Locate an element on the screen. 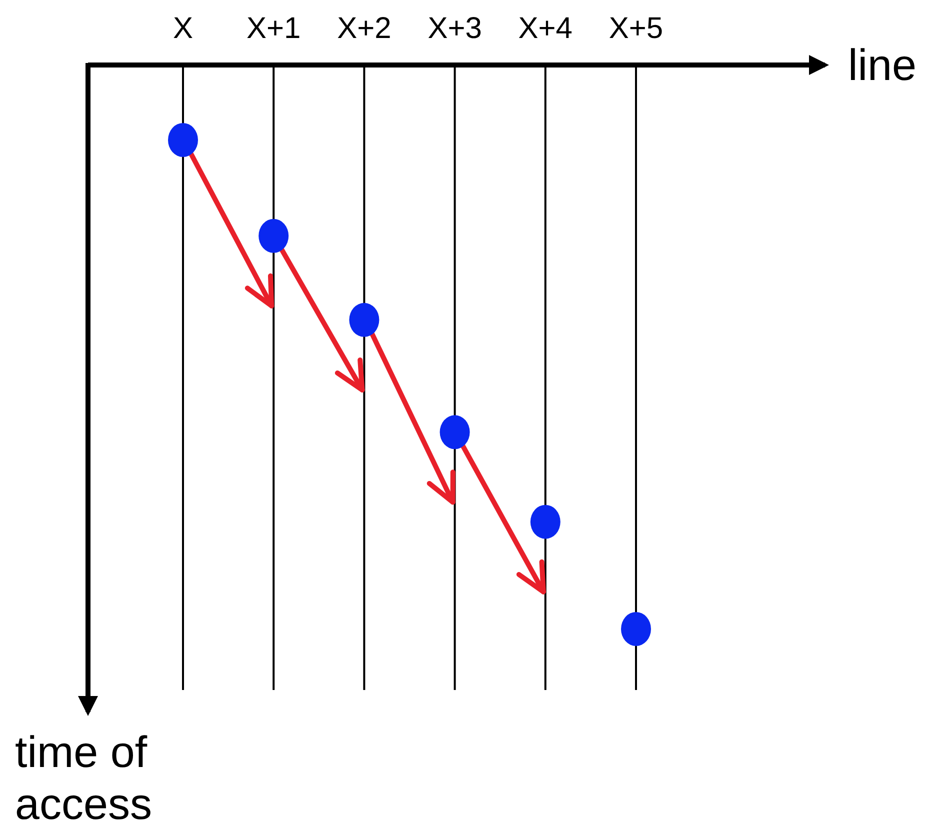  x-tick-label: X+3 is located at coordinates (455, 28).